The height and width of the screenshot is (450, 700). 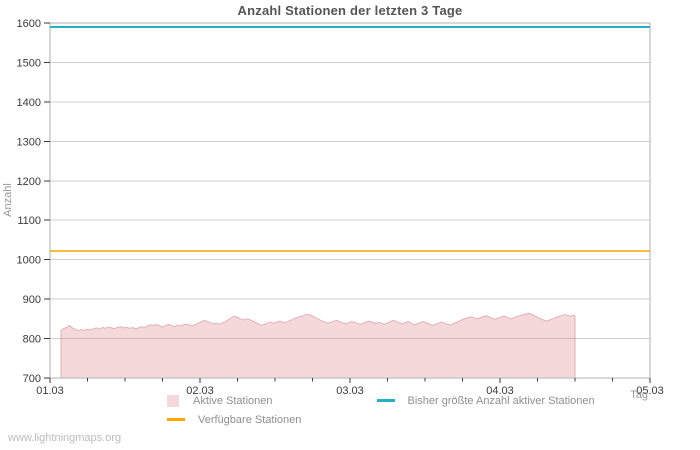 I want to click on y-tick-label: 900, so click(x=32, y=300).